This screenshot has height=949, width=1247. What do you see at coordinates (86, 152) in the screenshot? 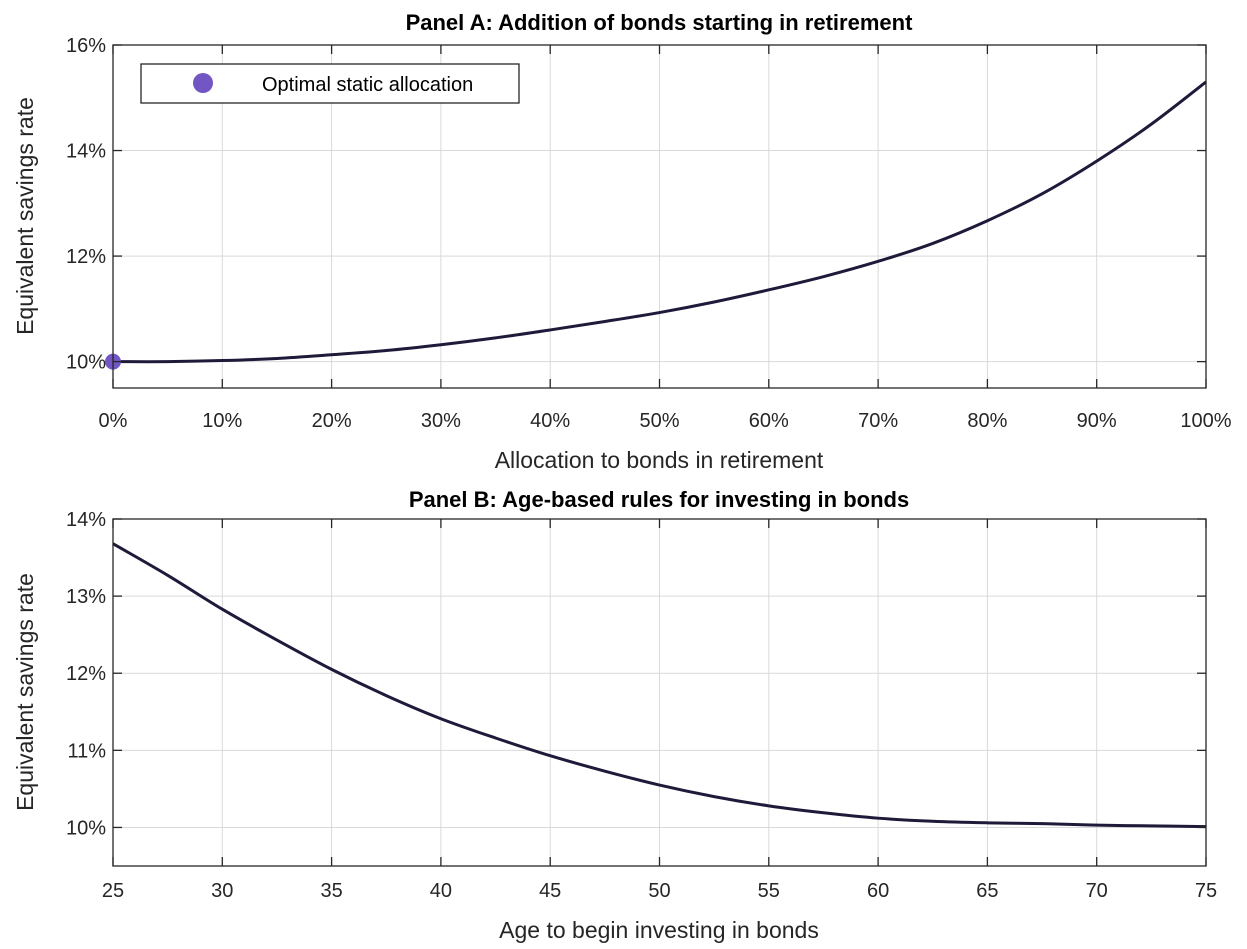
I see `panel-a-y-tick-label: 14%` at bounding box center [86, 152].